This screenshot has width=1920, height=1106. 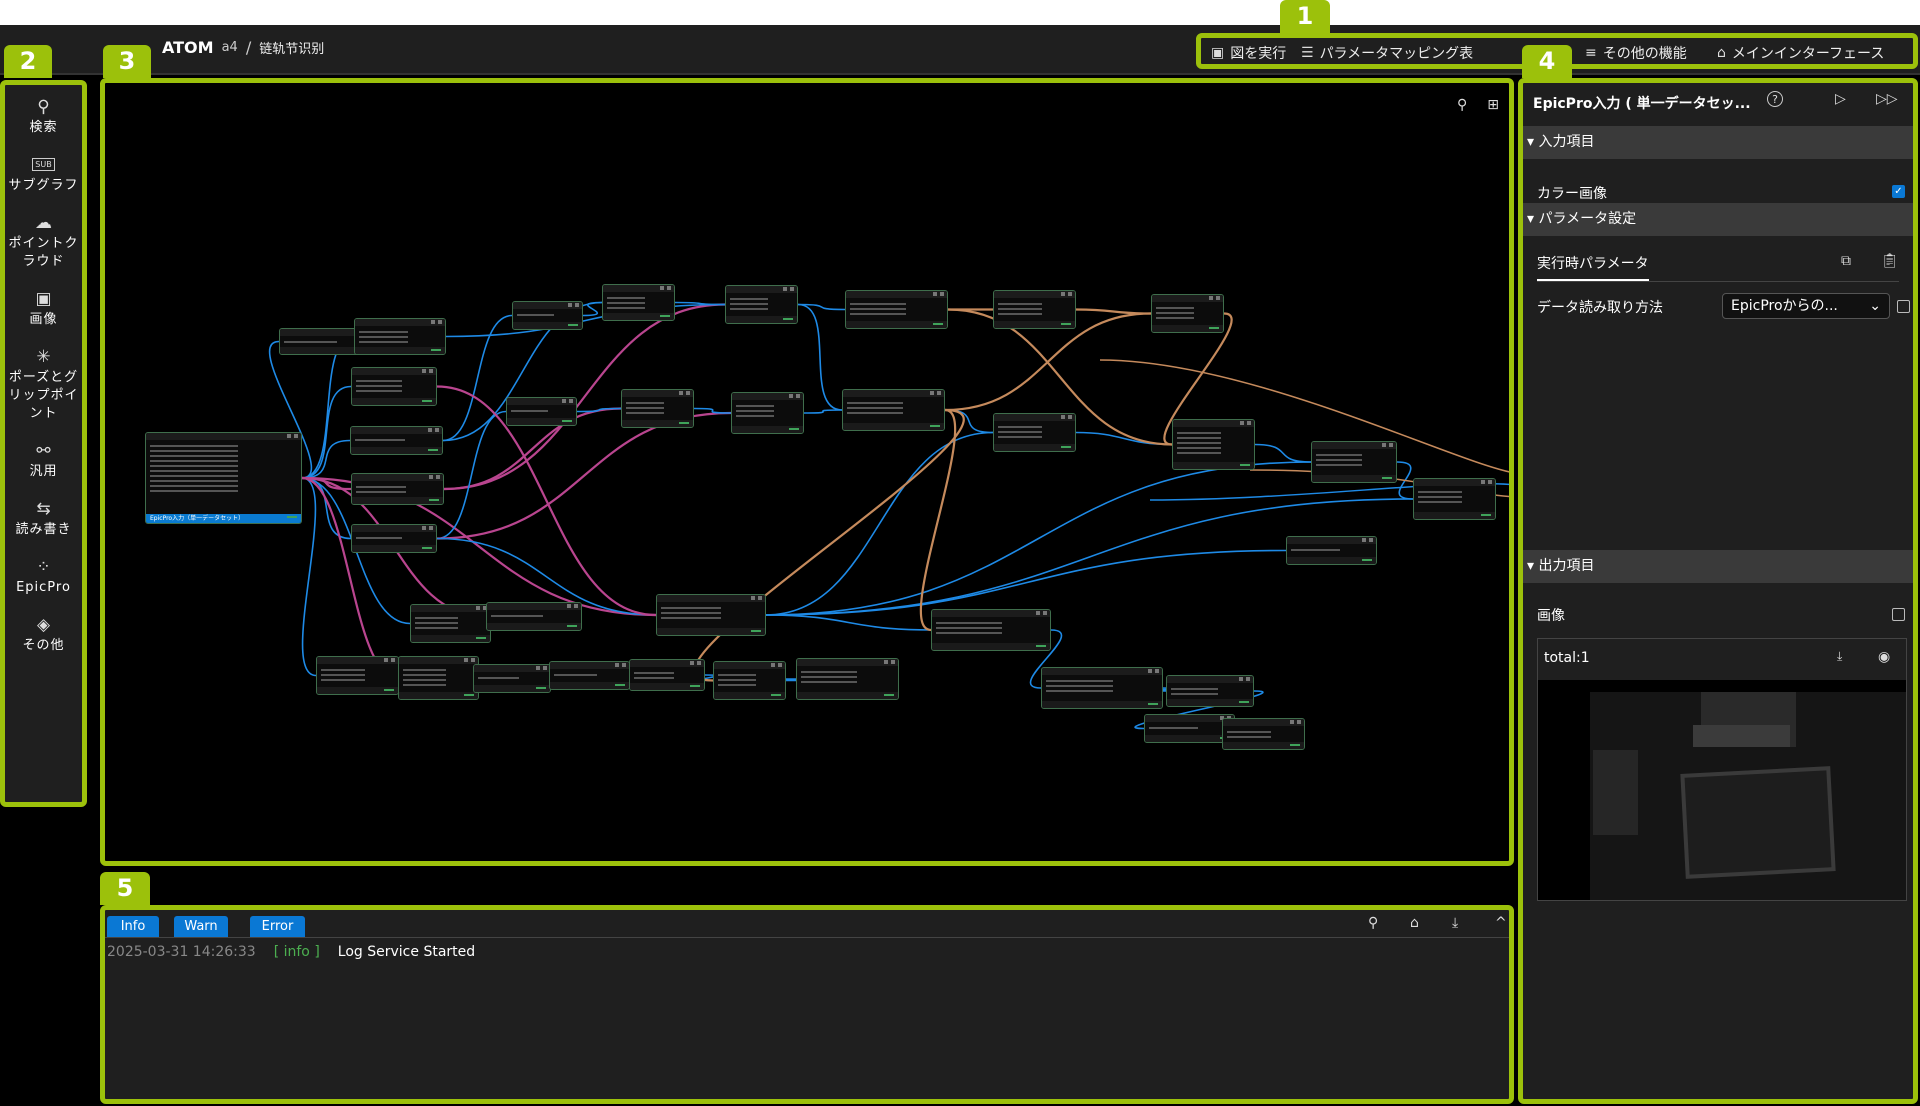 I want to click on read-method-checkbox, so click(x=1903, y=306).